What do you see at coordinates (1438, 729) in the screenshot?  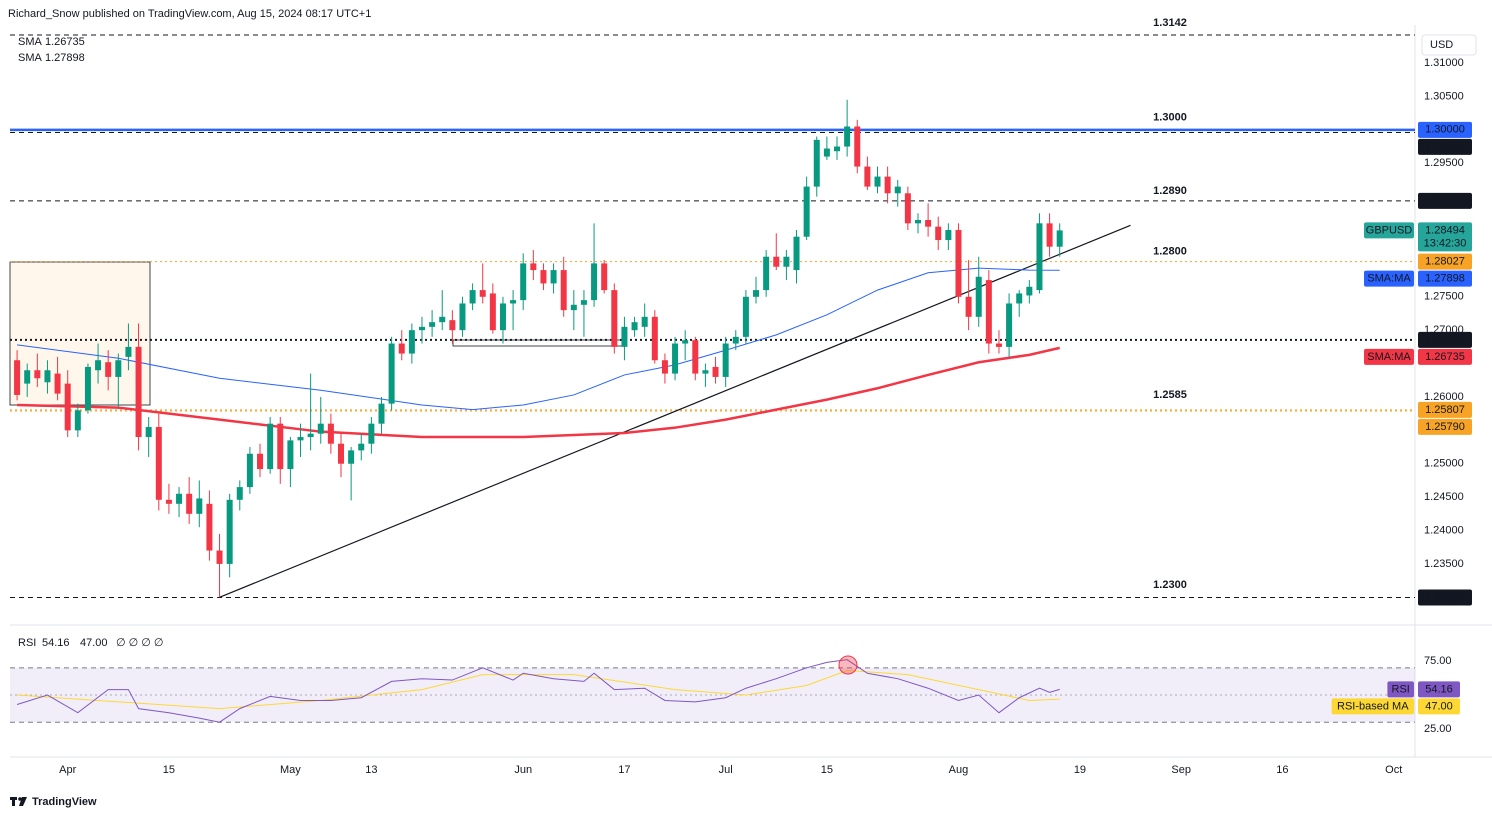 I see `rsi-tick-label: 25.00` at bounding box center [1438, 729].